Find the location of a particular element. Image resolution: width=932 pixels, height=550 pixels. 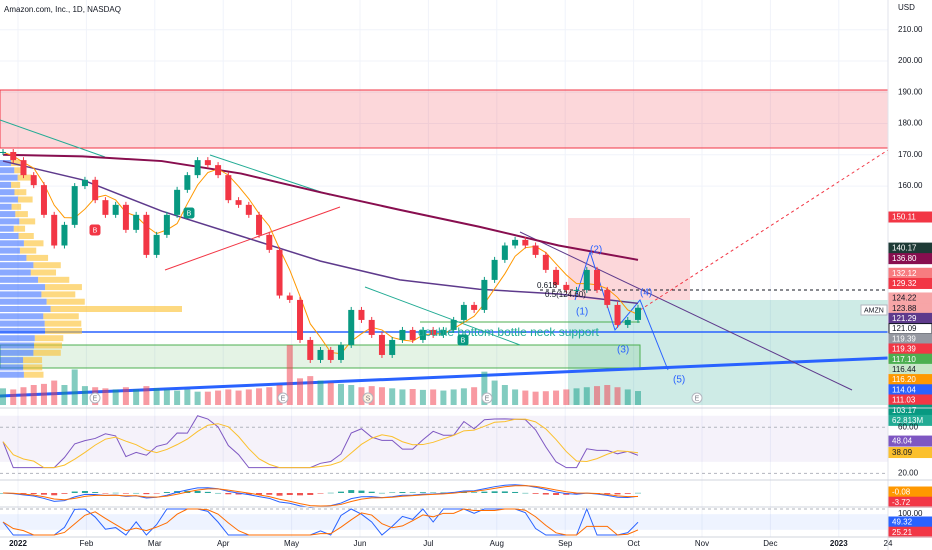

annotation: 0.5(124.60) is located at coordinates (565, 294).